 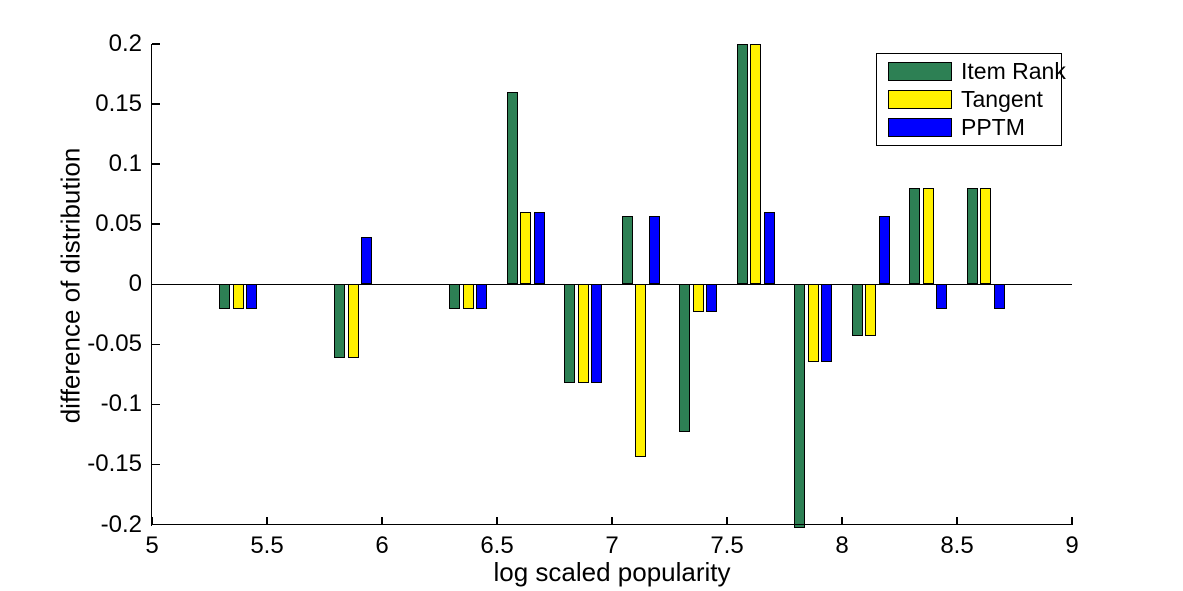 I want to click on y-axis-line, so click(x=151, y=285).